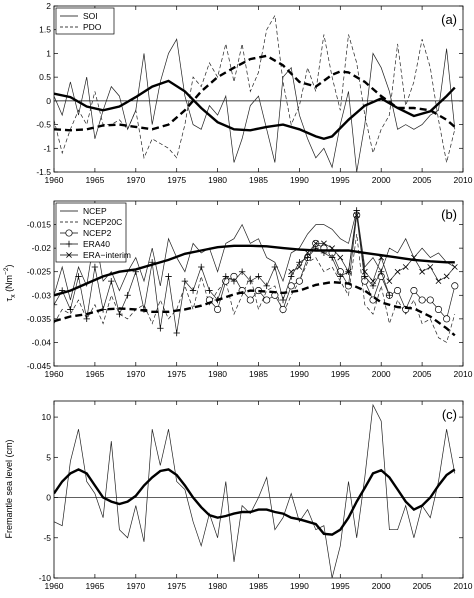  Describe the element at coordinates (43, 172) in the screenshot. I see `y-tick-label: -1.5` at that location.